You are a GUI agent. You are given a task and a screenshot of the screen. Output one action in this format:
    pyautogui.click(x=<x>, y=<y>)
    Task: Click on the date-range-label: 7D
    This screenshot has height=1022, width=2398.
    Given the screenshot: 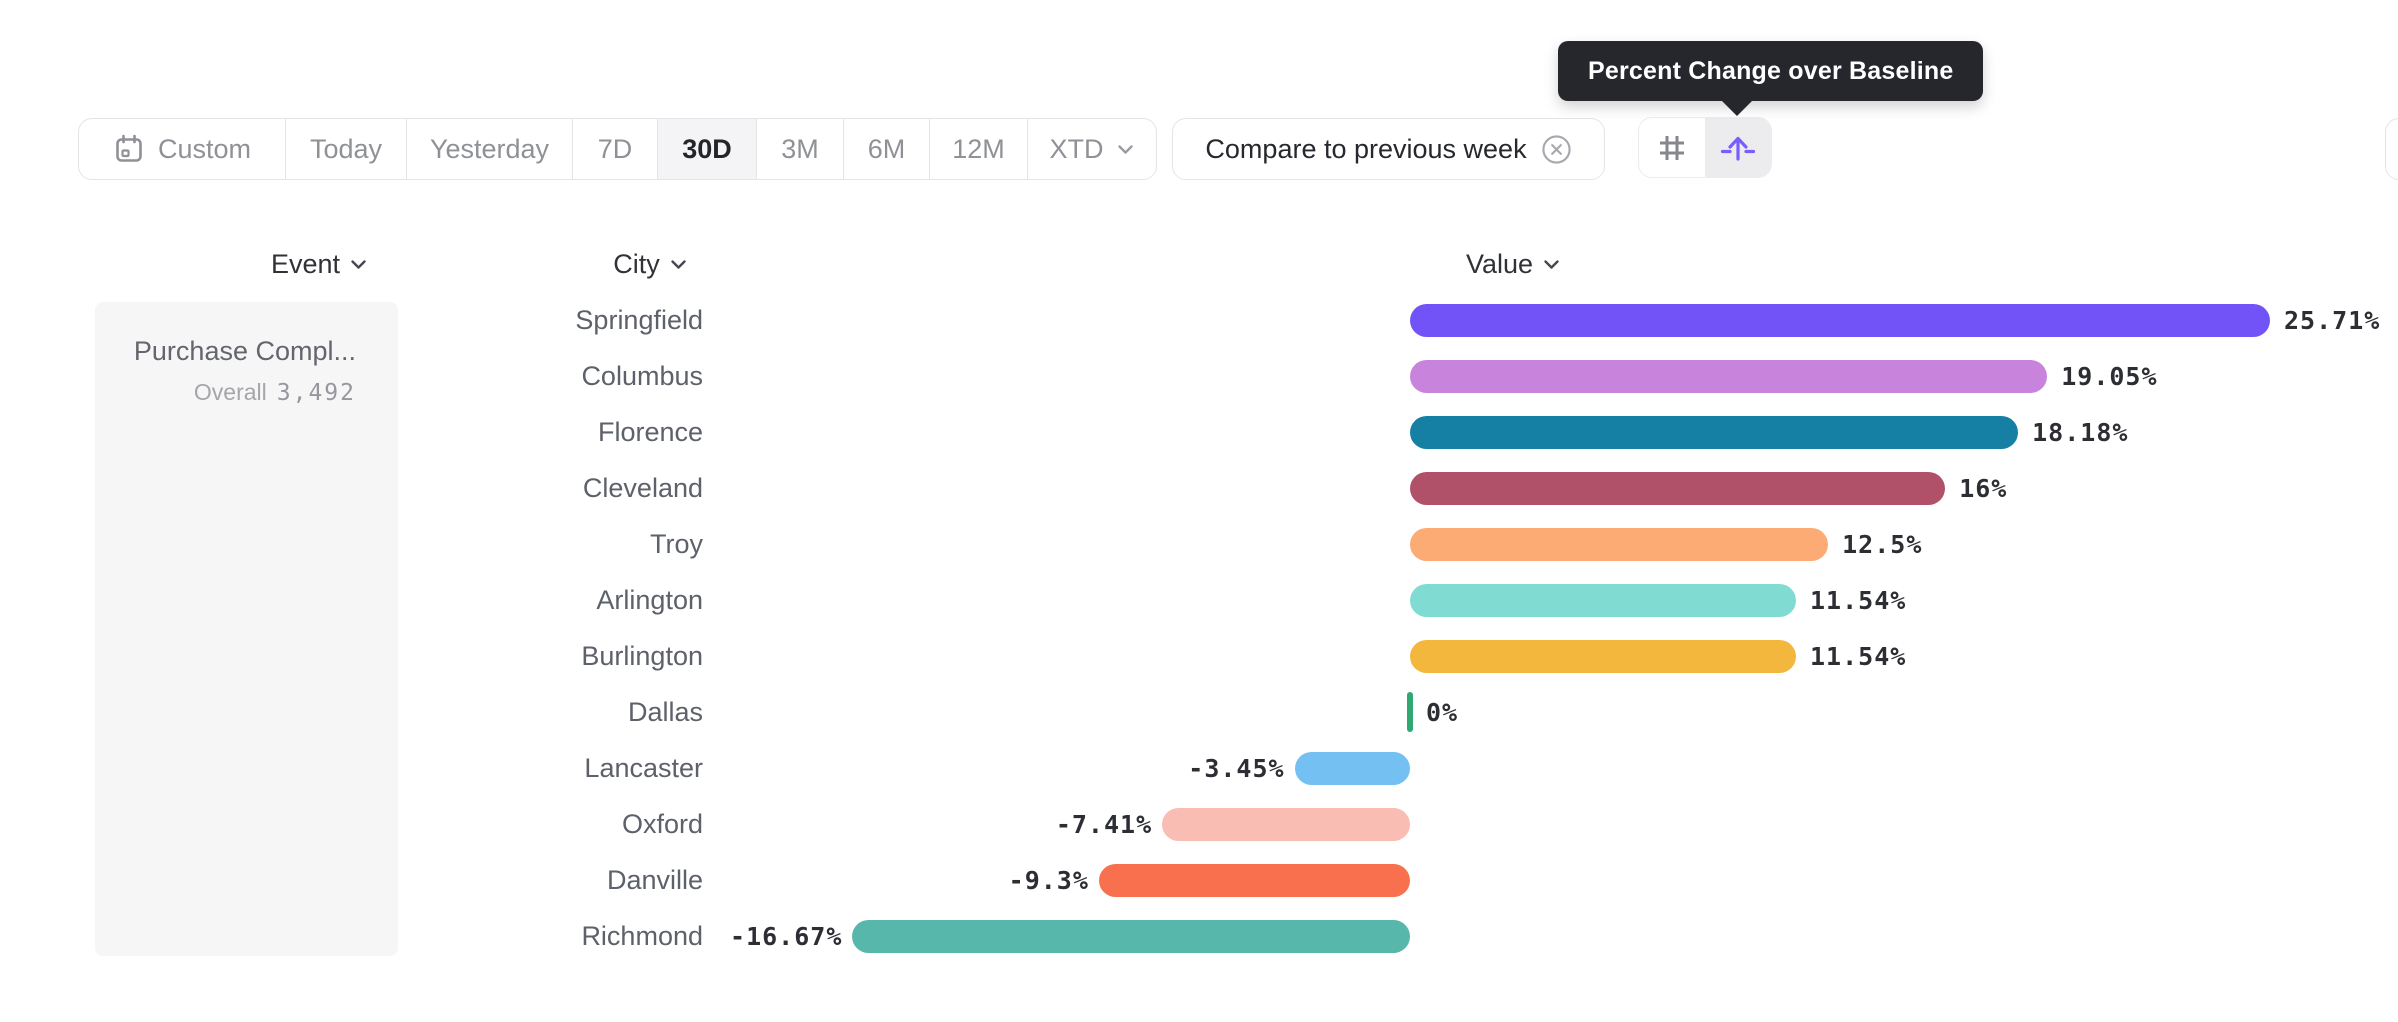 What is the action you would take?
    pyautogui.click(x=615, y=148)
    